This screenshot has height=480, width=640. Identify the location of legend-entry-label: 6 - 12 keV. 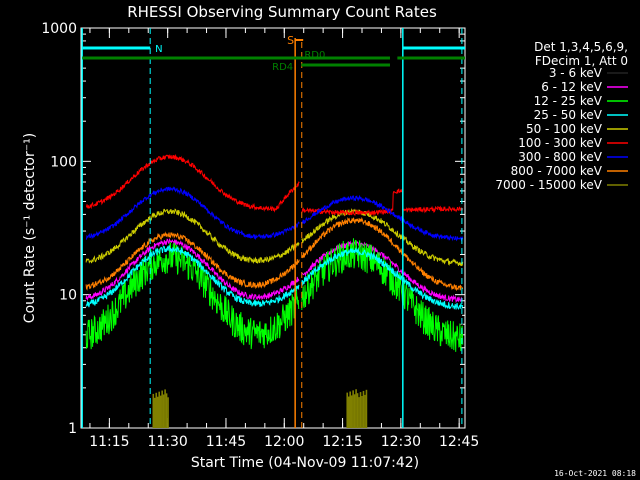
(572, 87).